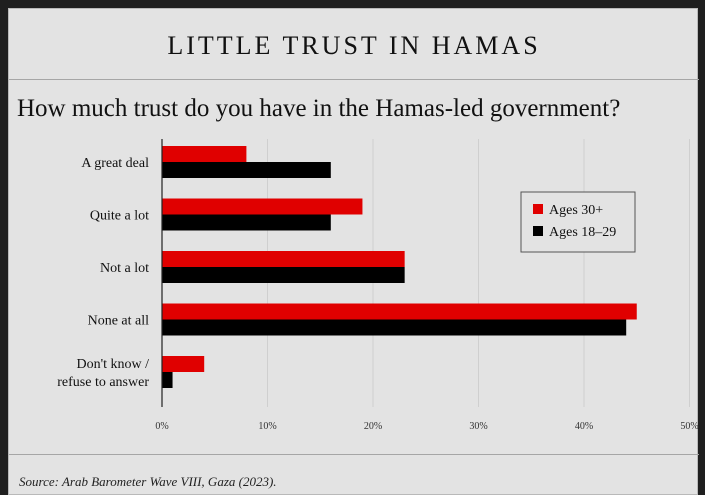 The image size is (705, 495). Describe the element at coordinates (689, 426) in the screenshot. I see `x-tick-label: 50%` at that location.